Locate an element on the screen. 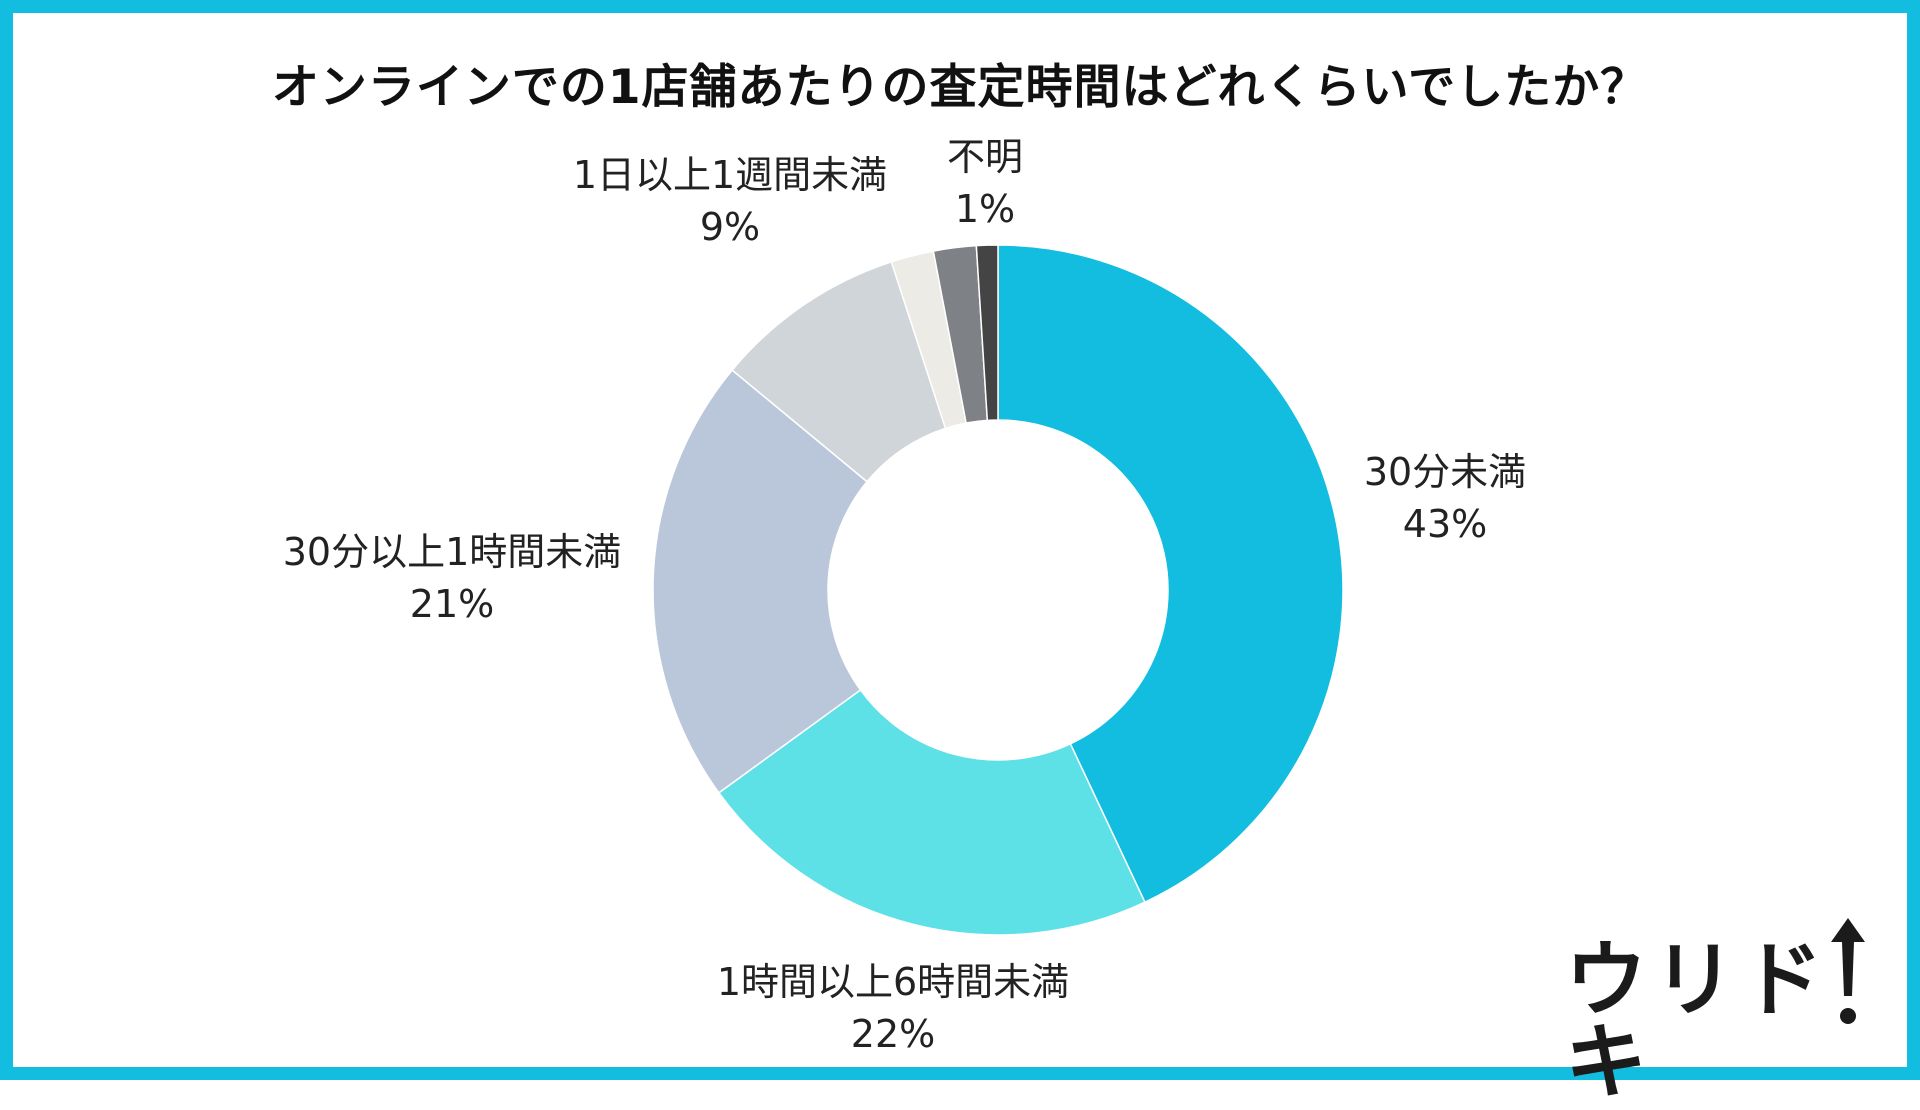  slice-value-label: 43% is located at coordinates (1445, 524).